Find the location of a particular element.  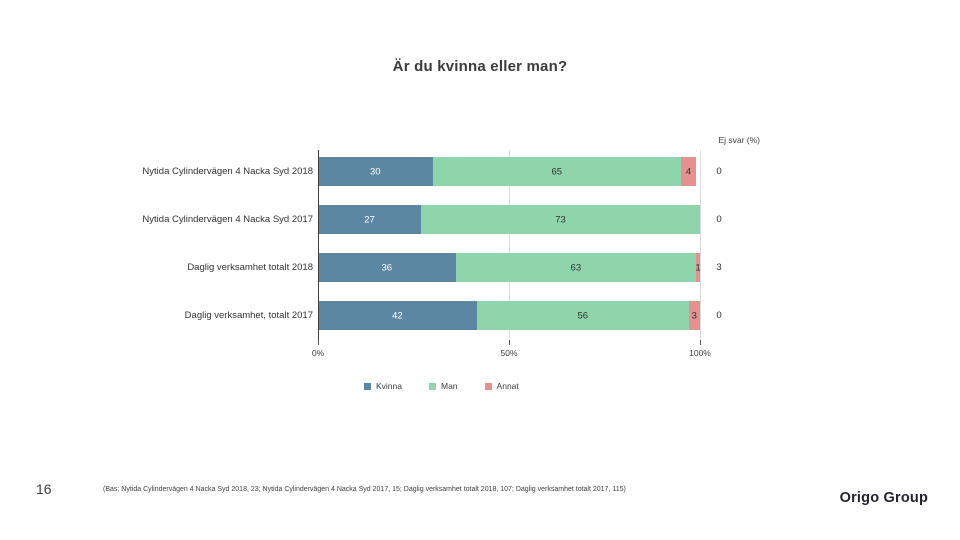

bar-value-label: 63 is located at coordinates (576, 267).